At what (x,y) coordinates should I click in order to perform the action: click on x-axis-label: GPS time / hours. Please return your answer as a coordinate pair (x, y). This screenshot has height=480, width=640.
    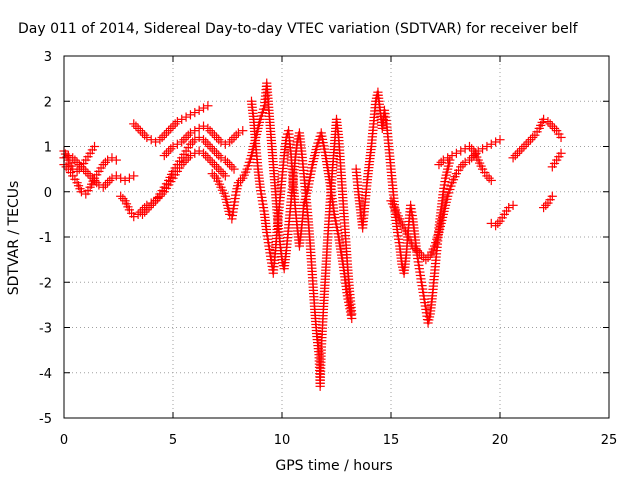
    Looking at the image, I should click on (333, 466).